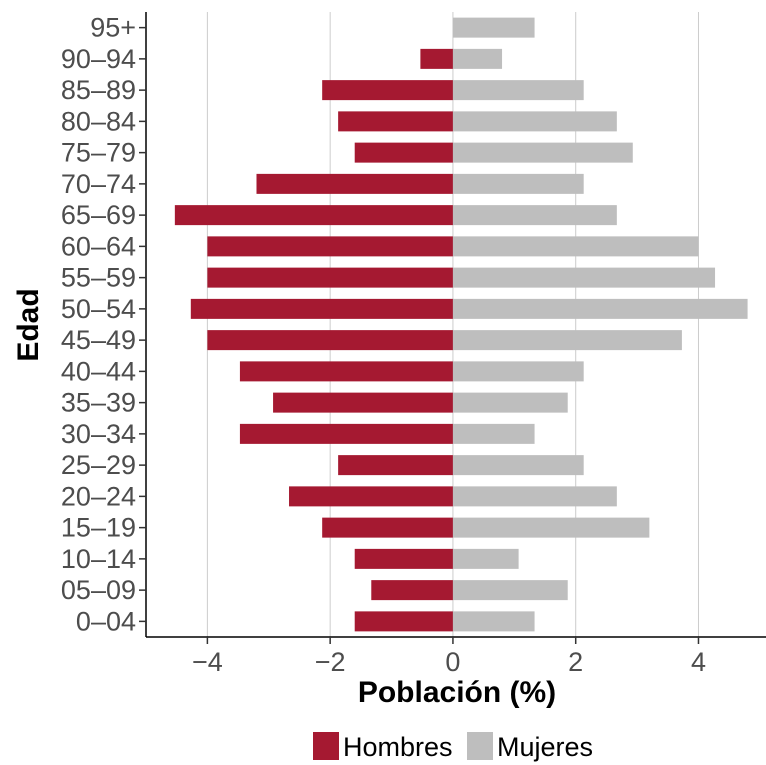 Image resolution: width=766 pixels, height=765 pixels. I want to click on y-tick-label: 40–44, so click(98, 371).